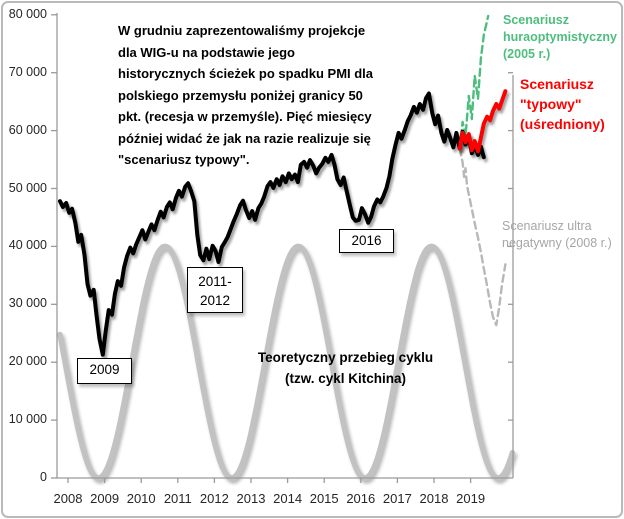 Image resolution: width=624 pixels, height=519 pixels. I want to click on series-ultra-negative, so click(482, 237).